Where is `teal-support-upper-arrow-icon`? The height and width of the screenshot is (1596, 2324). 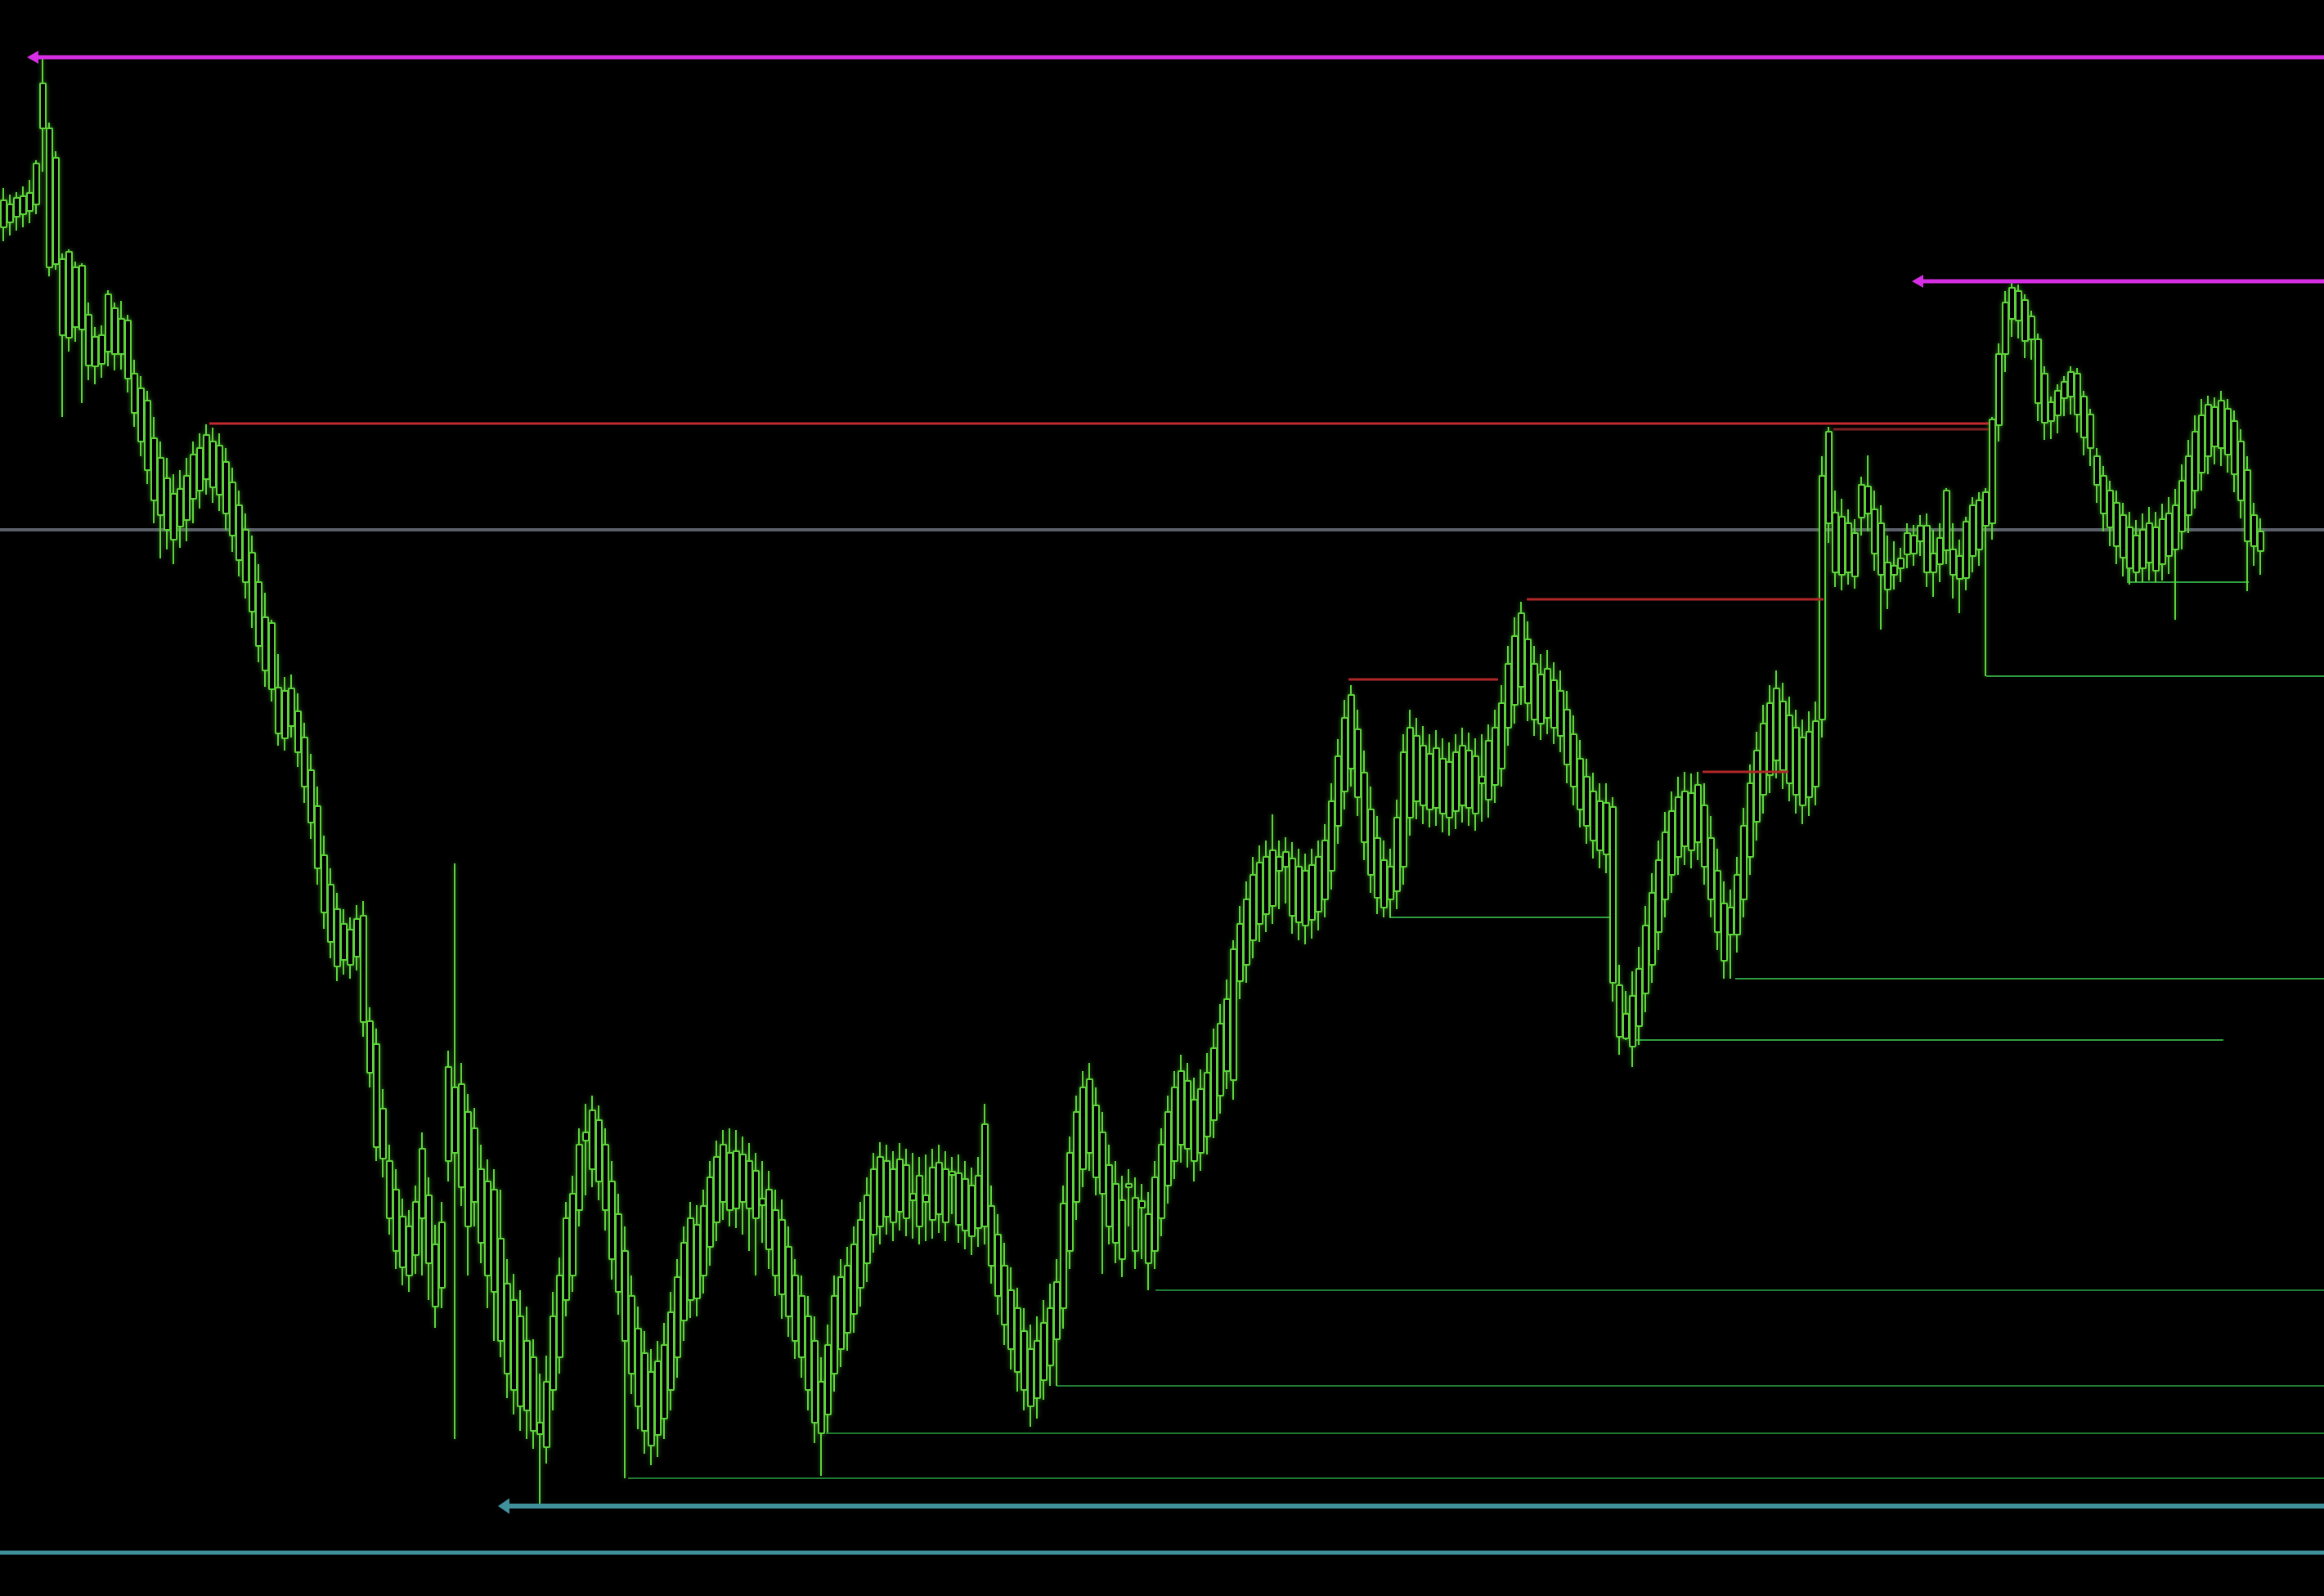
teal-support-upper-arrow-icon is located at coordinates (504, 1506).